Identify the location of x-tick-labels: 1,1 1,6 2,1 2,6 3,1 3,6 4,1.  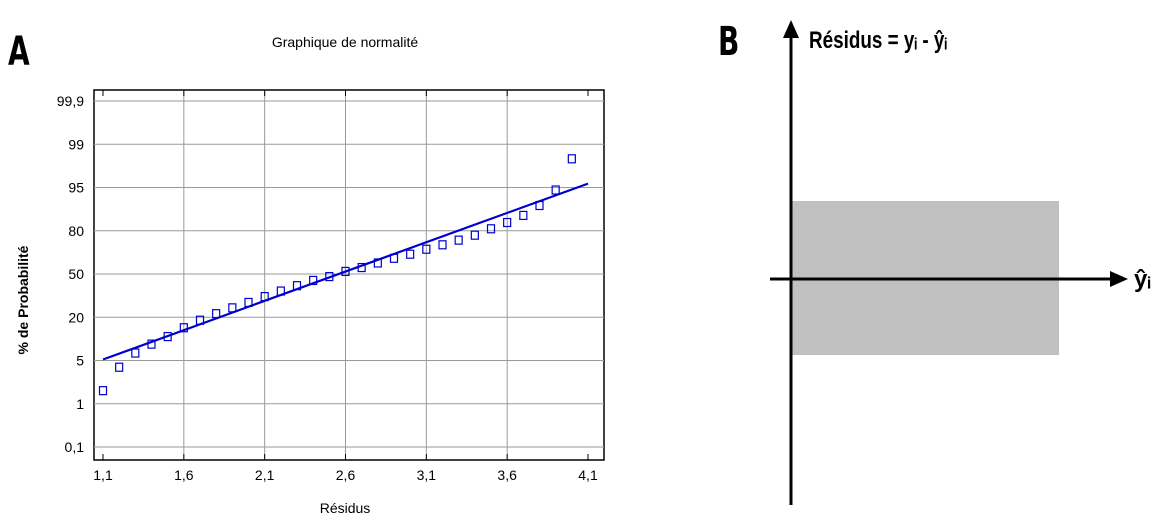
(345, 475).